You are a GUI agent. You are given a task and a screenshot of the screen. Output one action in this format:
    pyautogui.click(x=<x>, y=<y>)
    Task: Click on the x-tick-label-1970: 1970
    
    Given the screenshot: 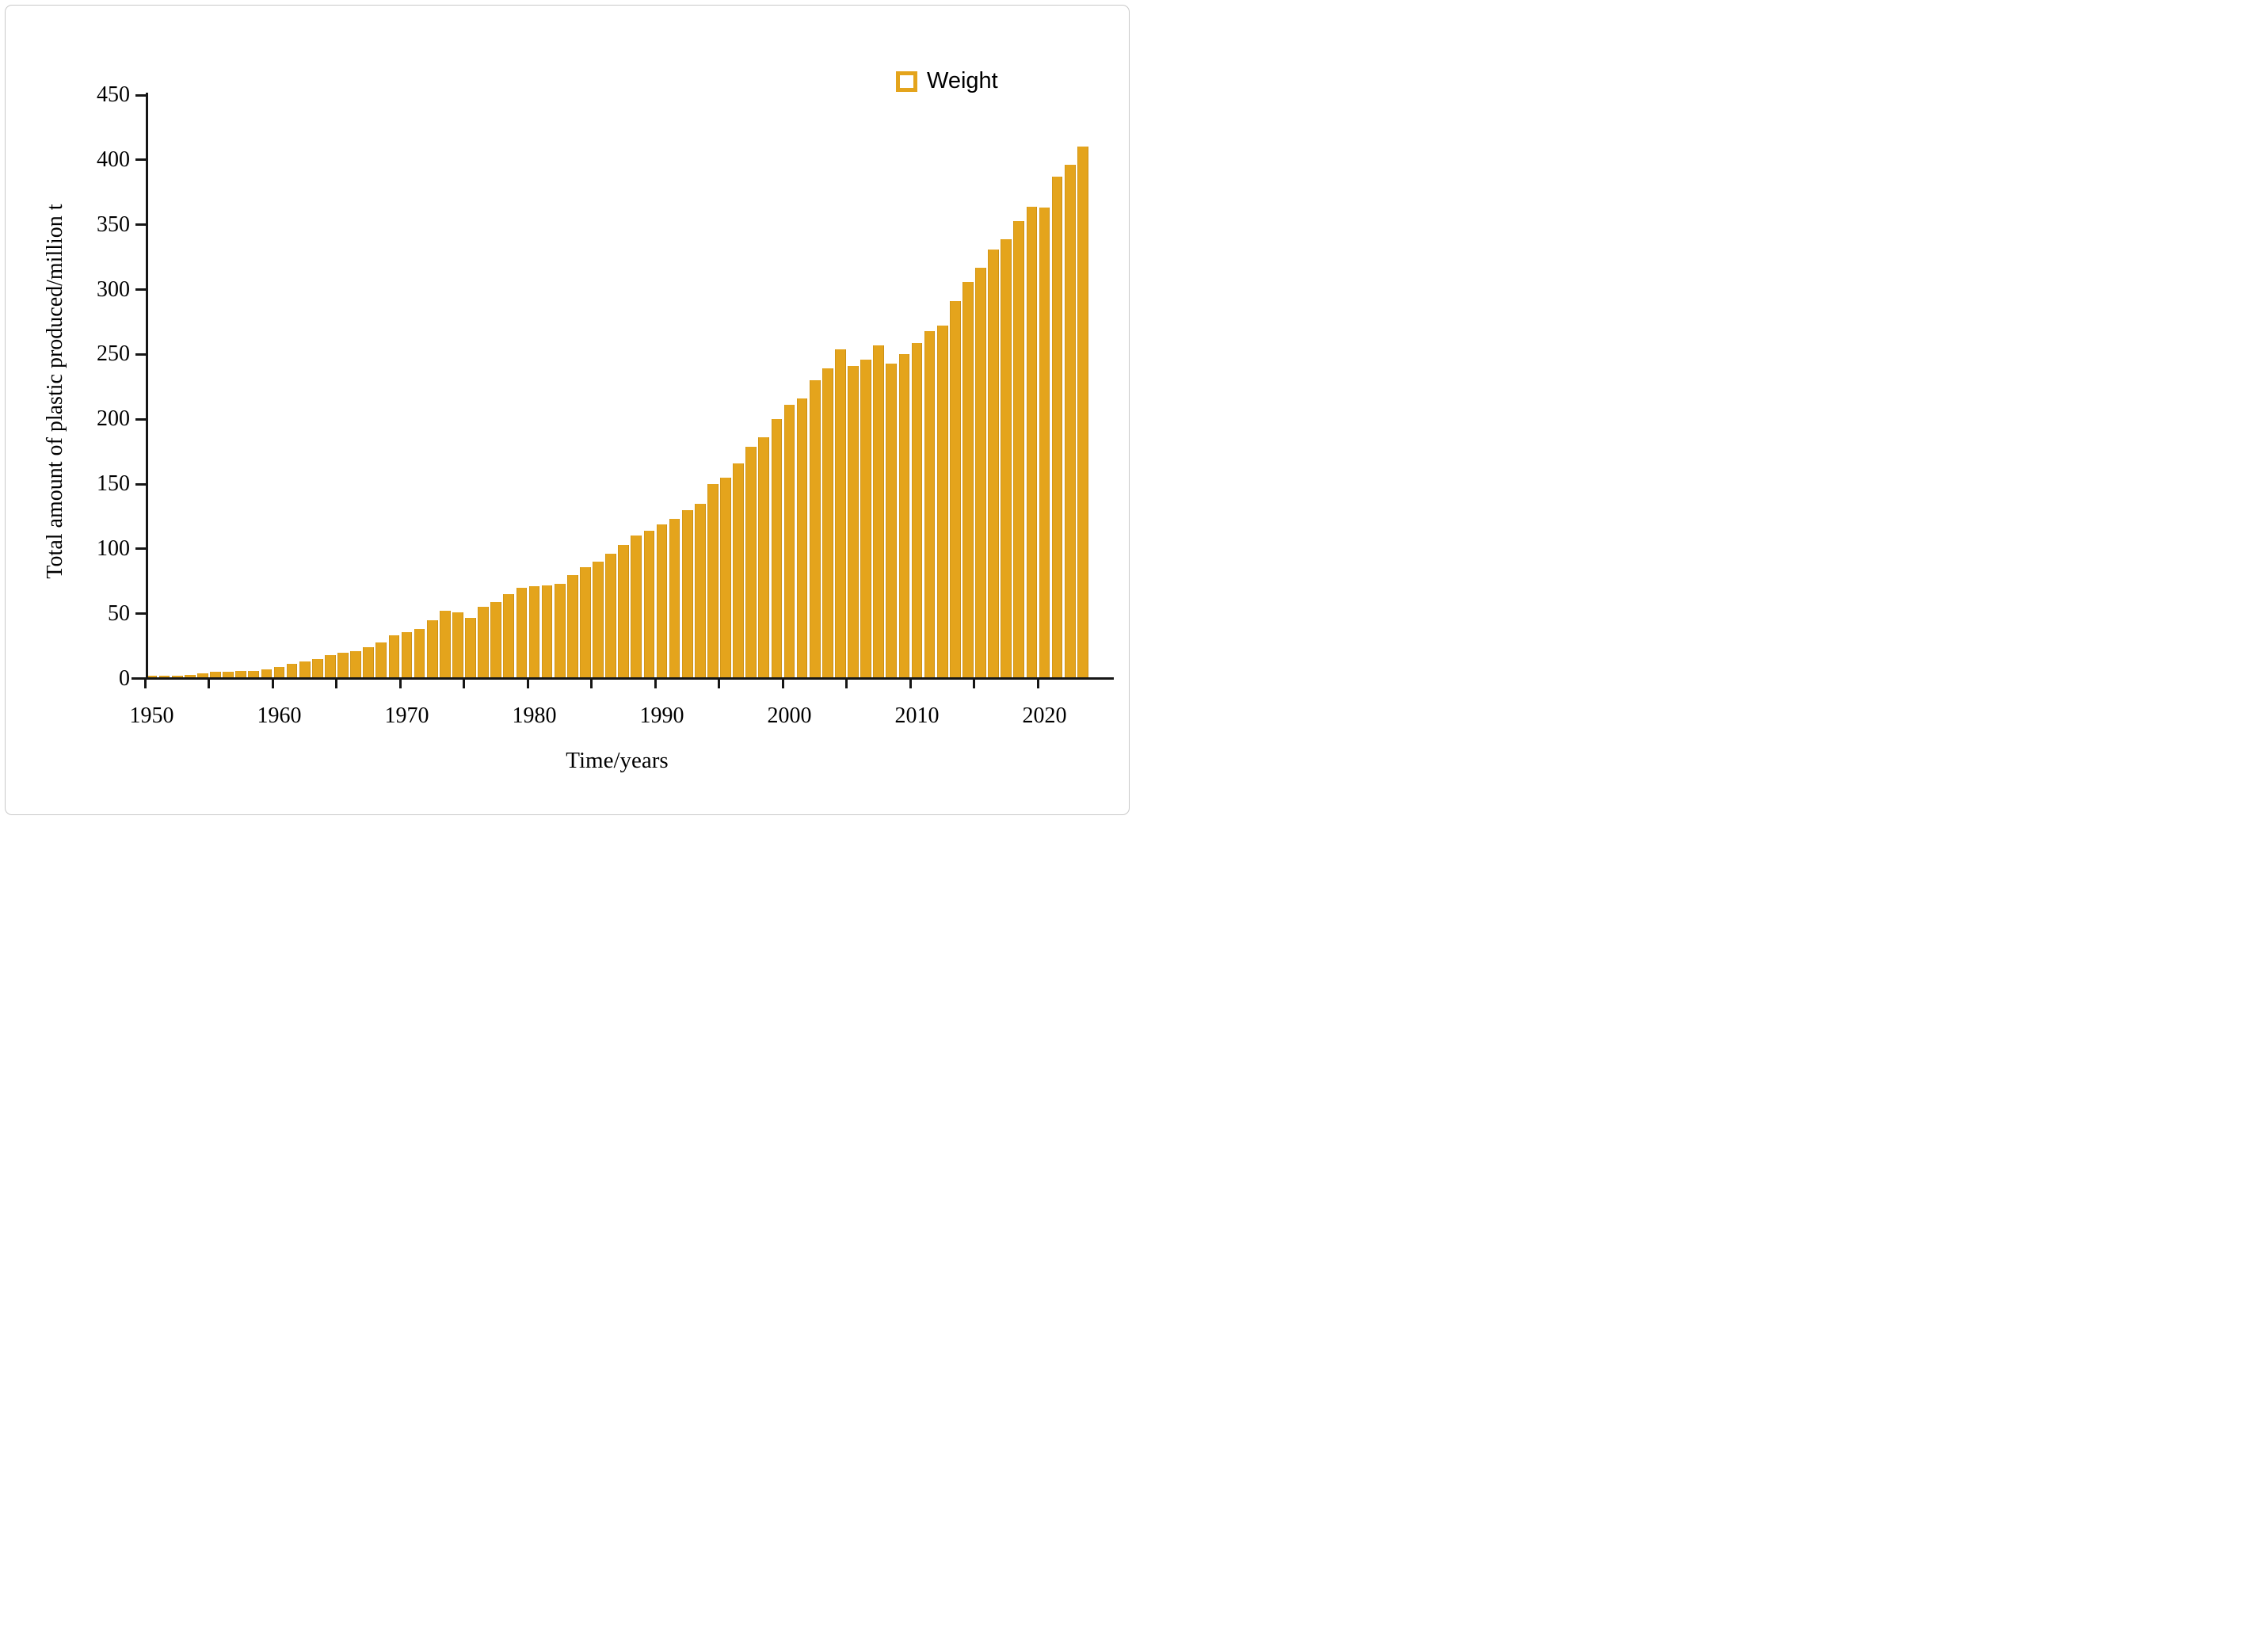 What is the action you would take?
    pyautogui.click(x=407, y=715)
    